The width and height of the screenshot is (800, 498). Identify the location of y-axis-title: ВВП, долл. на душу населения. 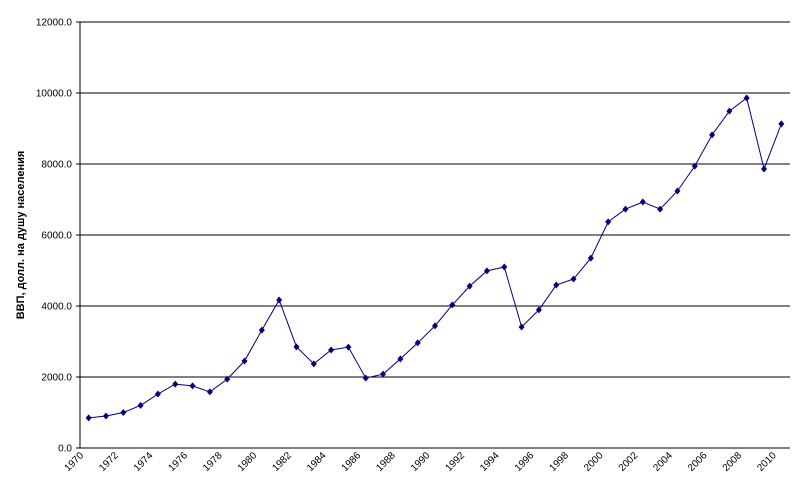
(21, 235).